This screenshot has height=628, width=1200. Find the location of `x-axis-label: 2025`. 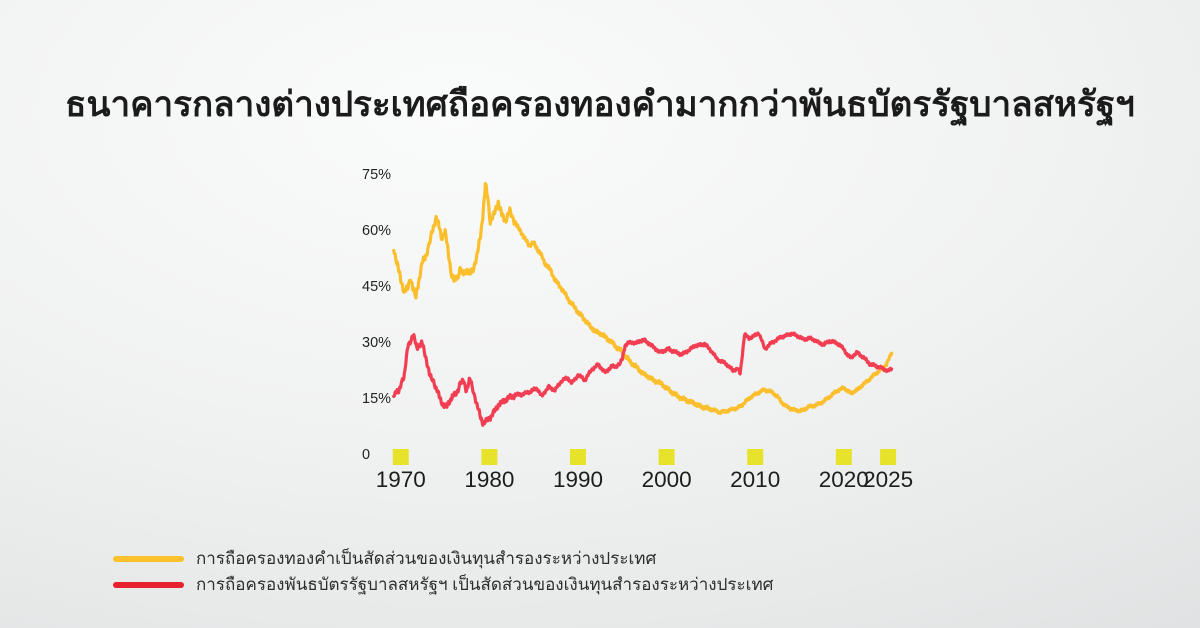

x-axis-label: 2025 is located at coordinates (888, 479).